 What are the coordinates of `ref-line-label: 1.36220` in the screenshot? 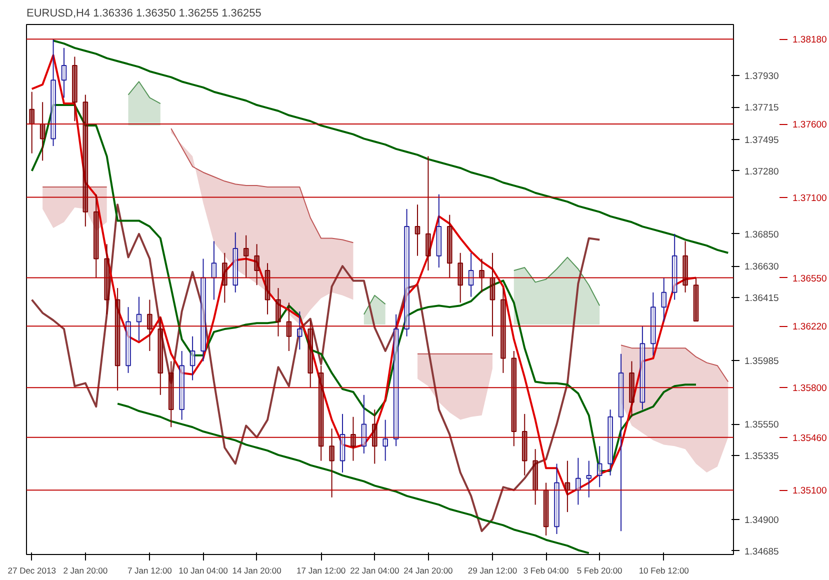 It's located at (809, 327).